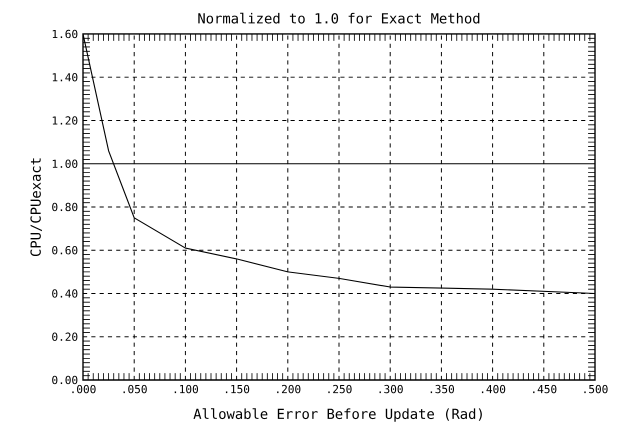 This screenshot has height=432, width=622. I want to click on x-tick-label: .250, so click(340, 389).